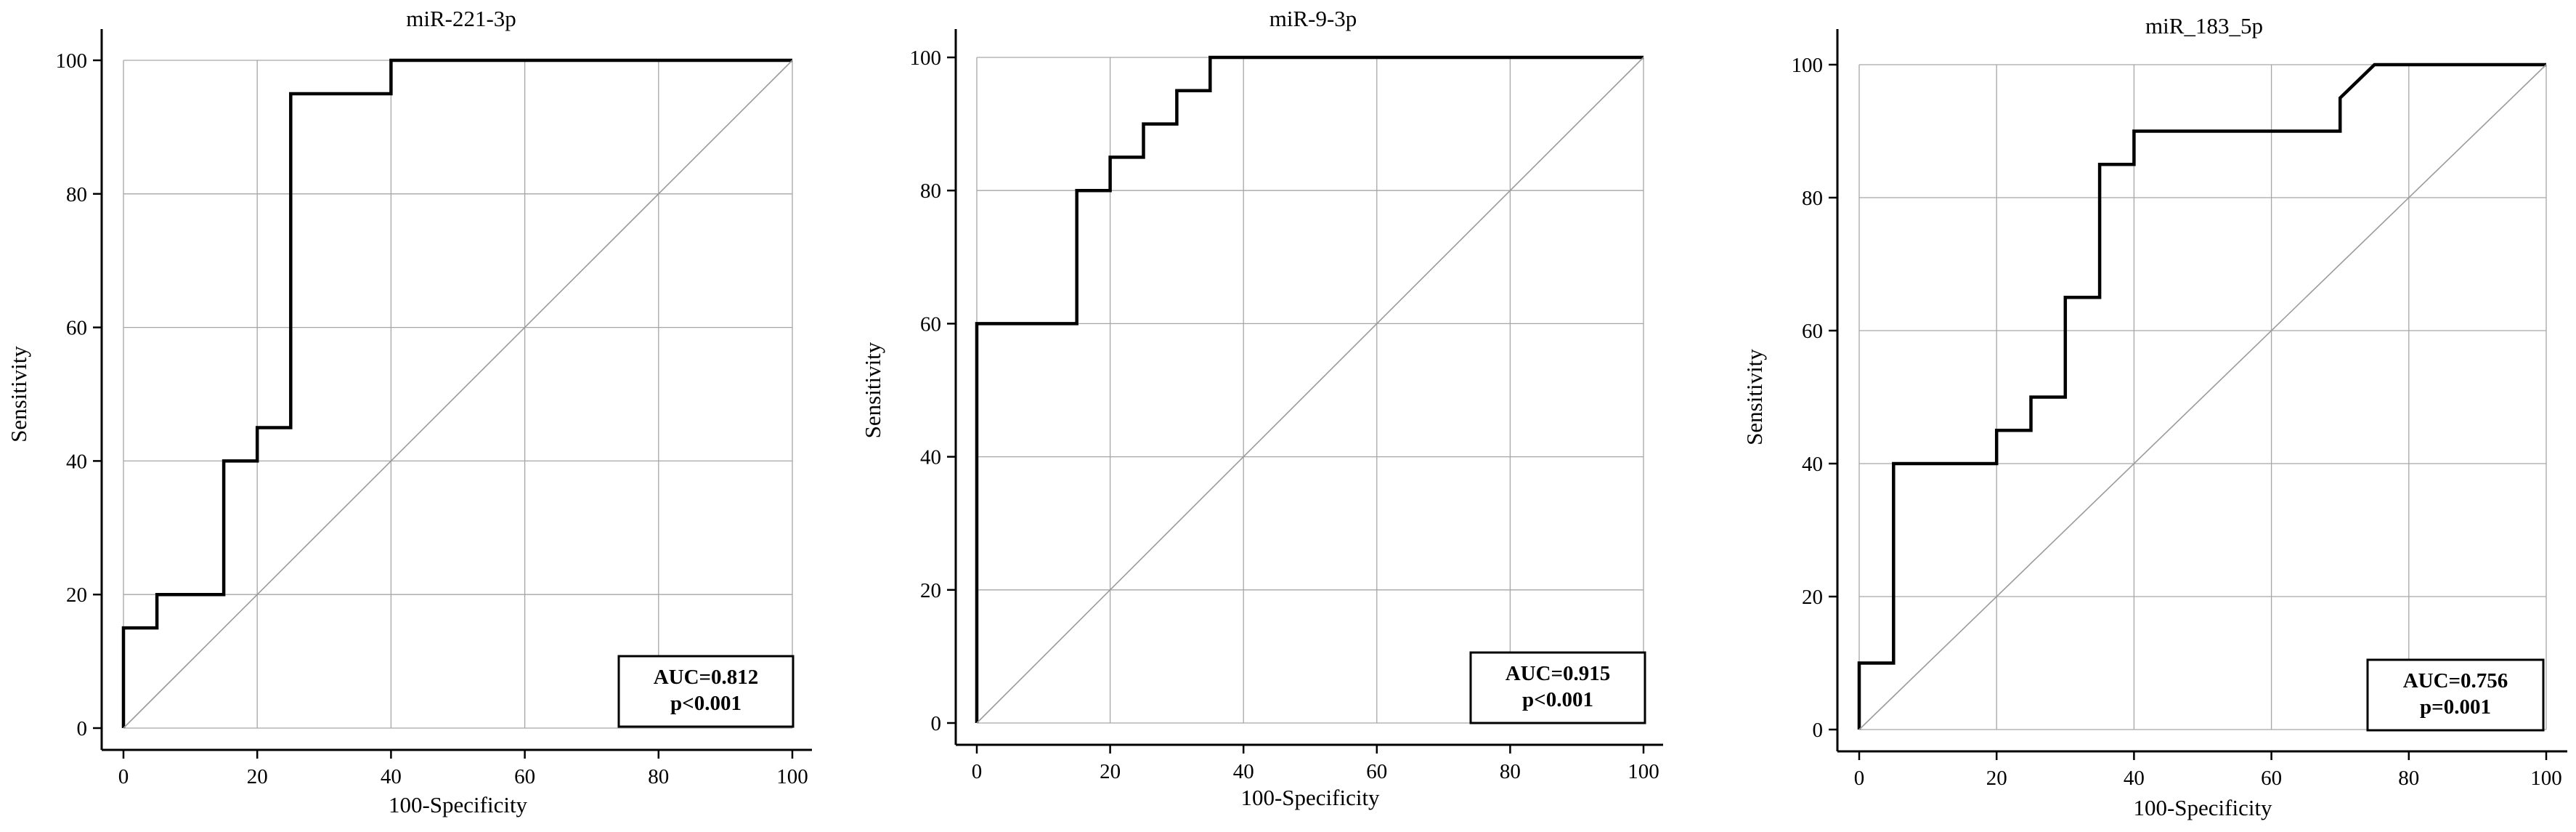 Image resolution: width=2576 pixels, height=832 pixels. I want to click on auc-value: AUC=0.756, so click(2456, 681).